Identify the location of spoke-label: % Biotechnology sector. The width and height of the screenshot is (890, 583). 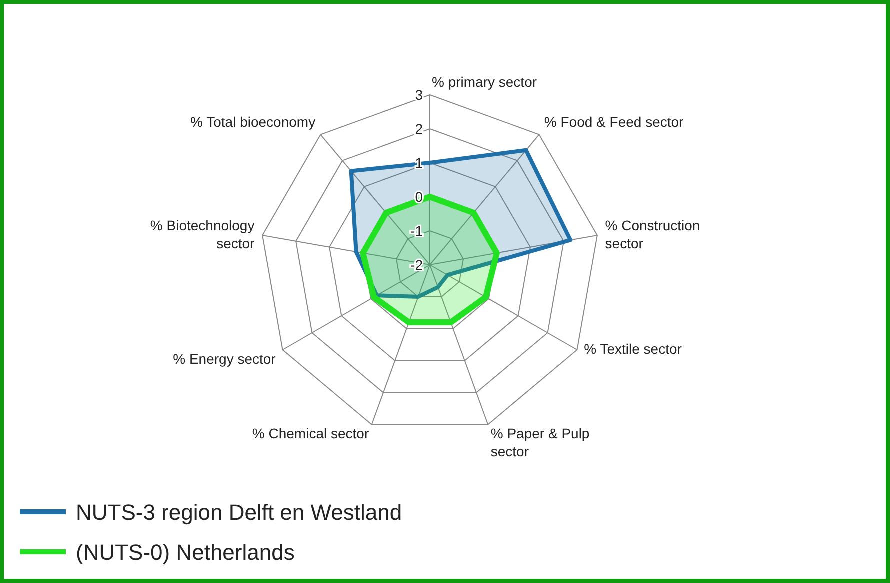
(203, 234).